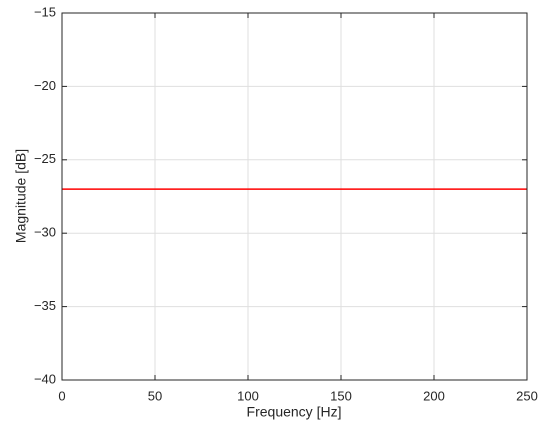 This screenshot has height=431, width=550. I want to click on y-tick-label: −35, so click(45, 305).